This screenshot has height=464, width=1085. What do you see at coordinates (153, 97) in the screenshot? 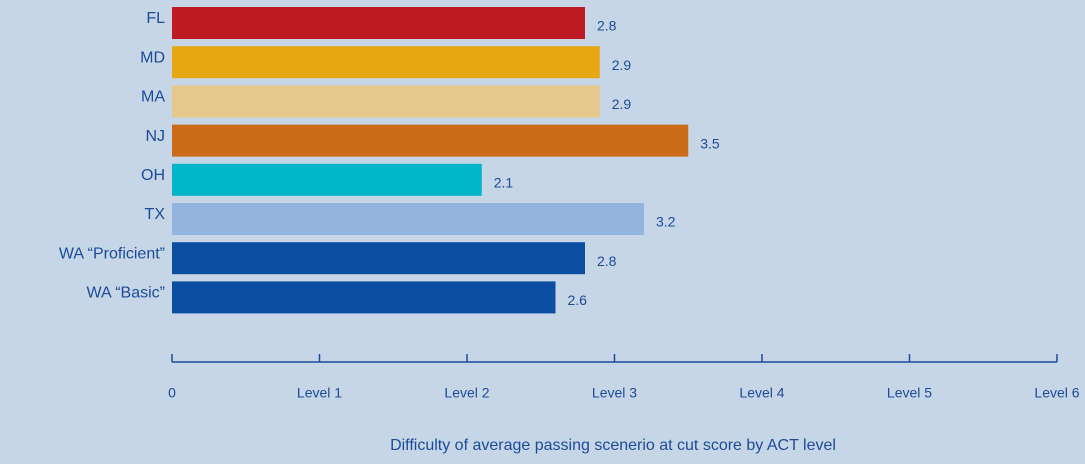
I see `category-label: MA` at bounding box center [153, 97].